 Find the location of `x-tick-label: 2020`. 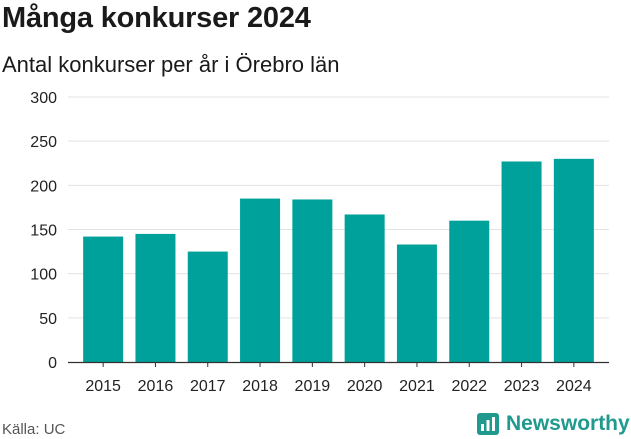

x-tick-label: 2020 is located at coordinates (365, 386).